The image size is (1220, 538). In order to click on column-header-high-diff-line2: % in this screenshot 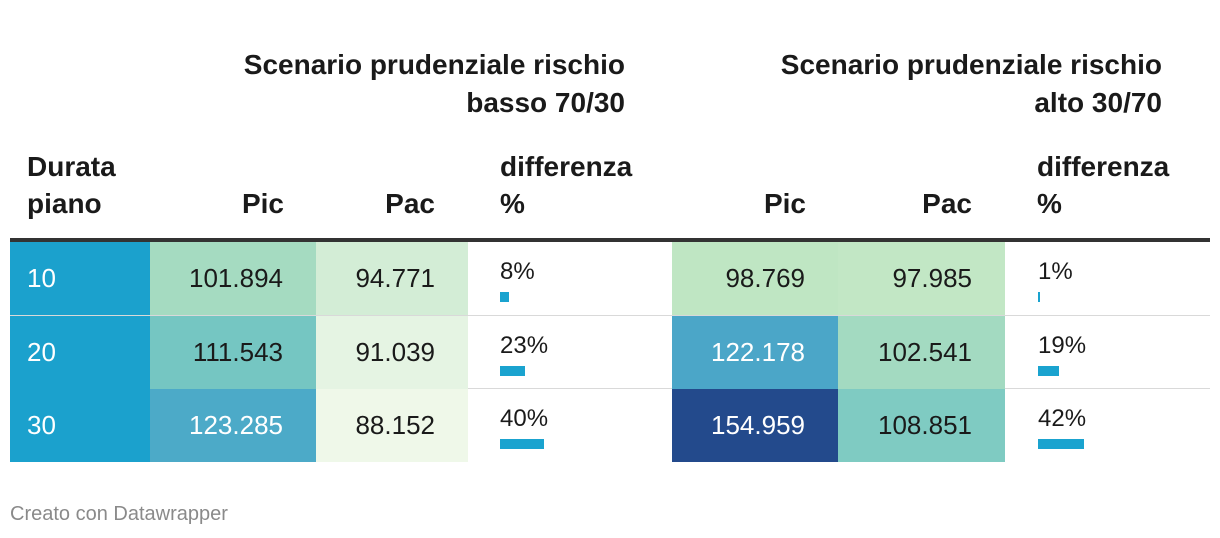, I will do `click(1049, 203)`.